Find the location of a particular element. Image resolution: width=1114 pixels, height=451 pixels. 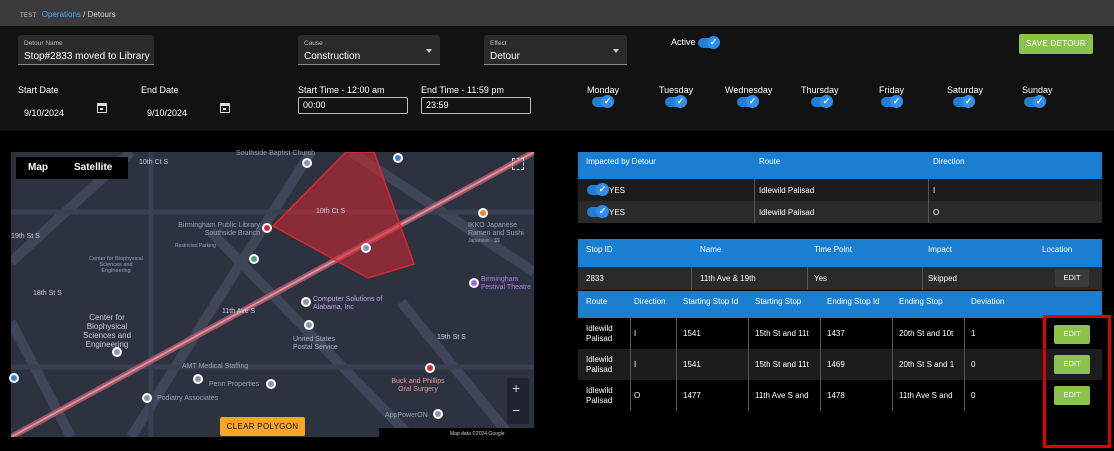

starting-stop-header: Starting Stop is located at coordinates (778, 301).